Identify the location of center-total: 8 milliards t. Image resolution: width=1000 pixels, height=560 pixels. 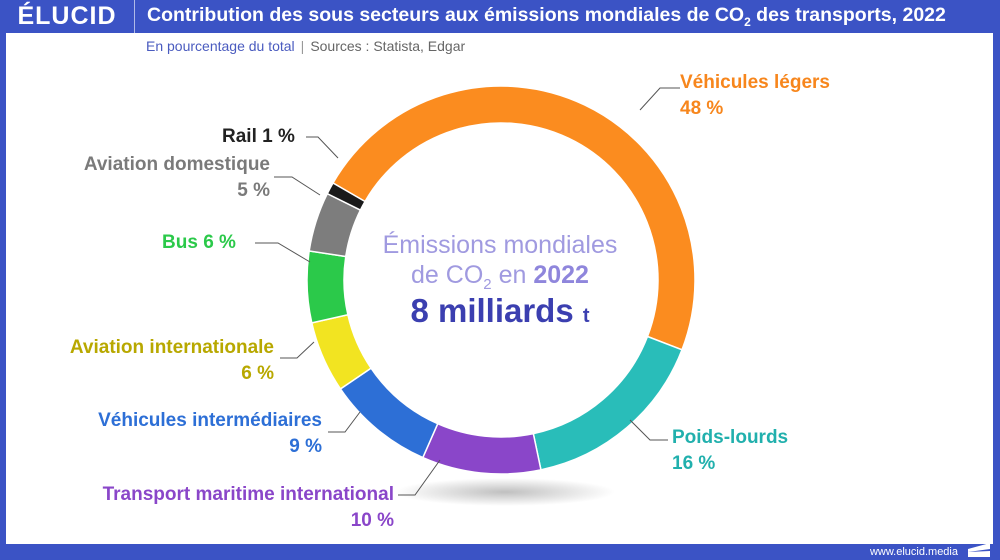
(500, 310).